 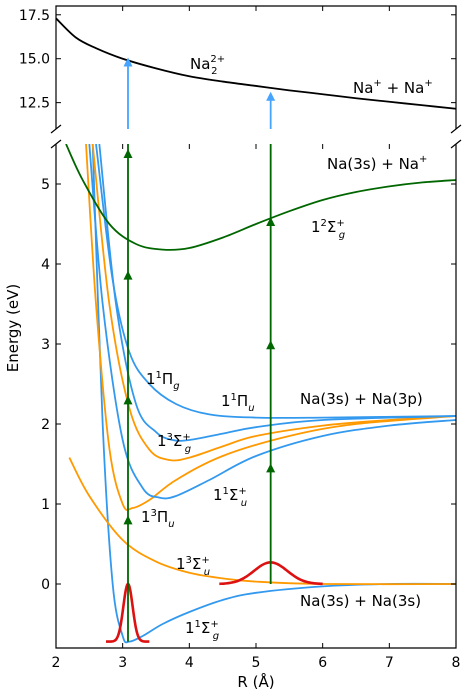 I want to click on x-tick-label: 8, so click(x=456, y=663).